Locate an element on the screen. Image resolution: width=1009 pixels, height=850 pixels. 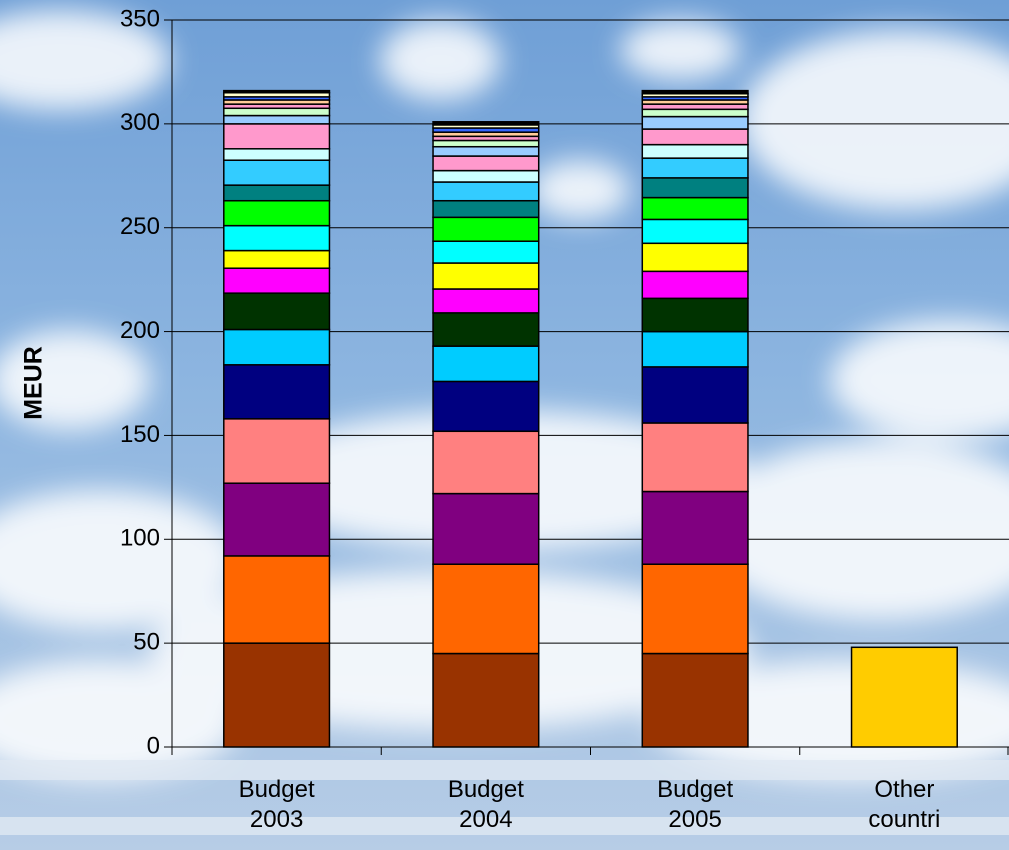
y-tick-label: 0 is located at coordinates (153, 745).